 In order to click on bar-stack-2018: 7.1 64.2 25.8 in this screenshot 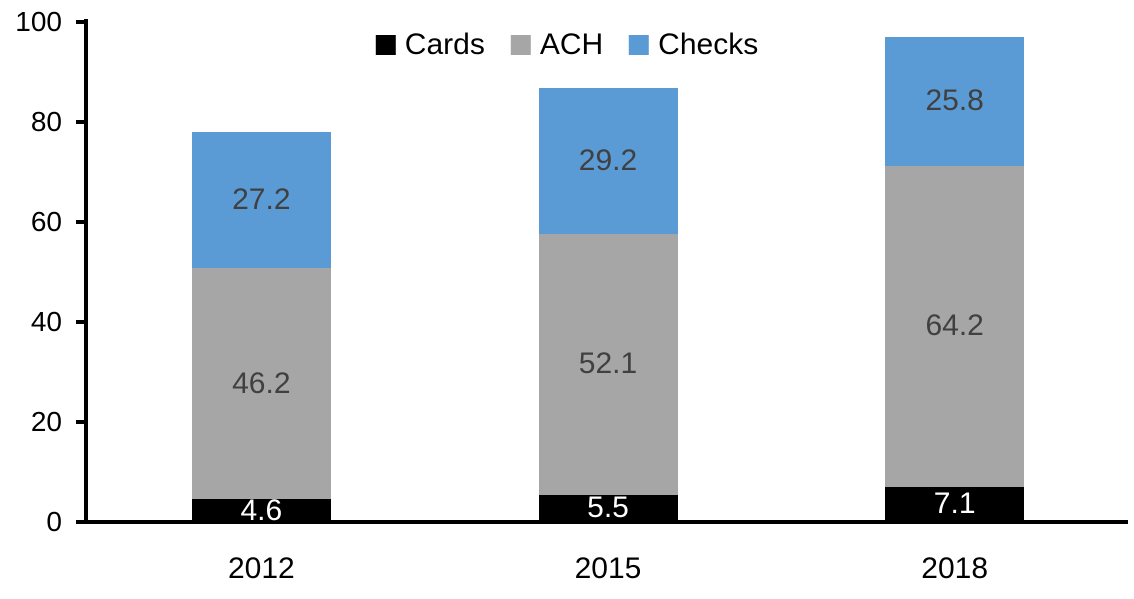, I will do `click(955, 279)`.